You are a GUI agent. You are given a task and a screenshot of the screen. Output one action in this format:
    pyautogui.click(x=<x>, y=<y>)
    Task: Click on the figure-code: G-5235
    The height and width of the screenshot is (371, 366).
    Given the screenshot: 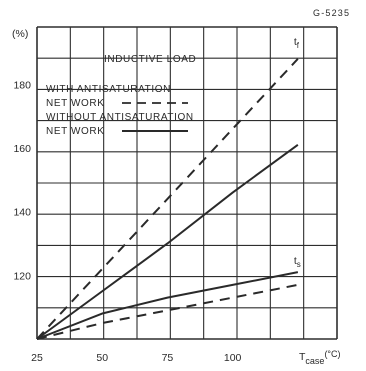 What is the action you would take?
    pyautogui.click(x=331, y=13)
    